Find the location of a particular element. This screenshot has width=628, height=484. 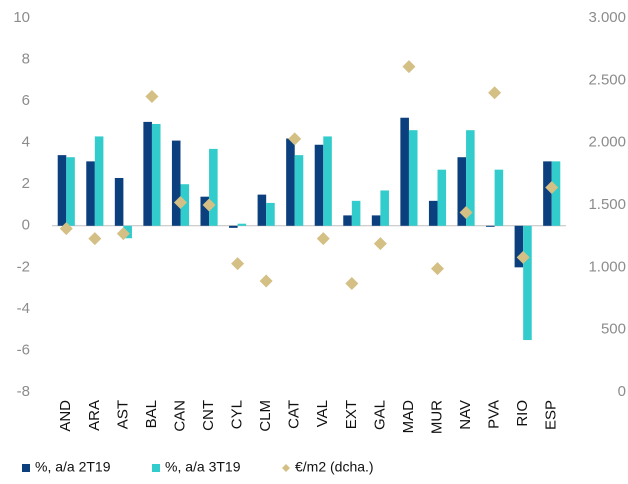

y2-tick-label: 1.000 is located at coordinates (607, 266).